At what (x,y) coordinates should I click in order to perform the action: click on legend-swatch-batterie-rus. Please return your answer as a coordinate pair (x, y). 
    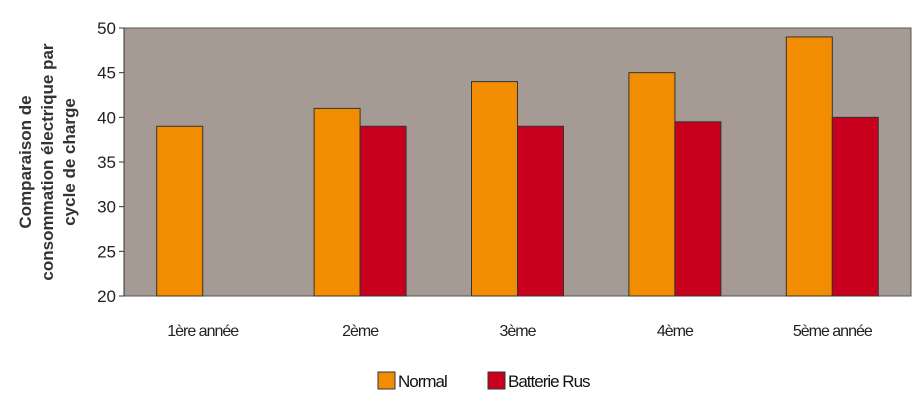
    Looking at the image, I should click on (496, 380).